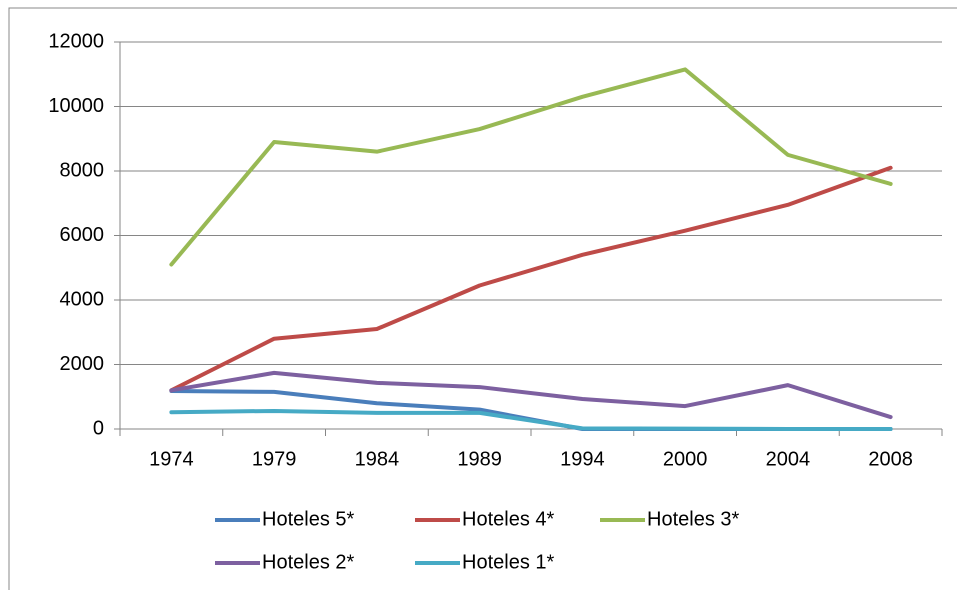  What do you see at coordinates (274, 459) in the screenshot?
I see `x-tick-label: 1979` at bounding box center [274, 459].